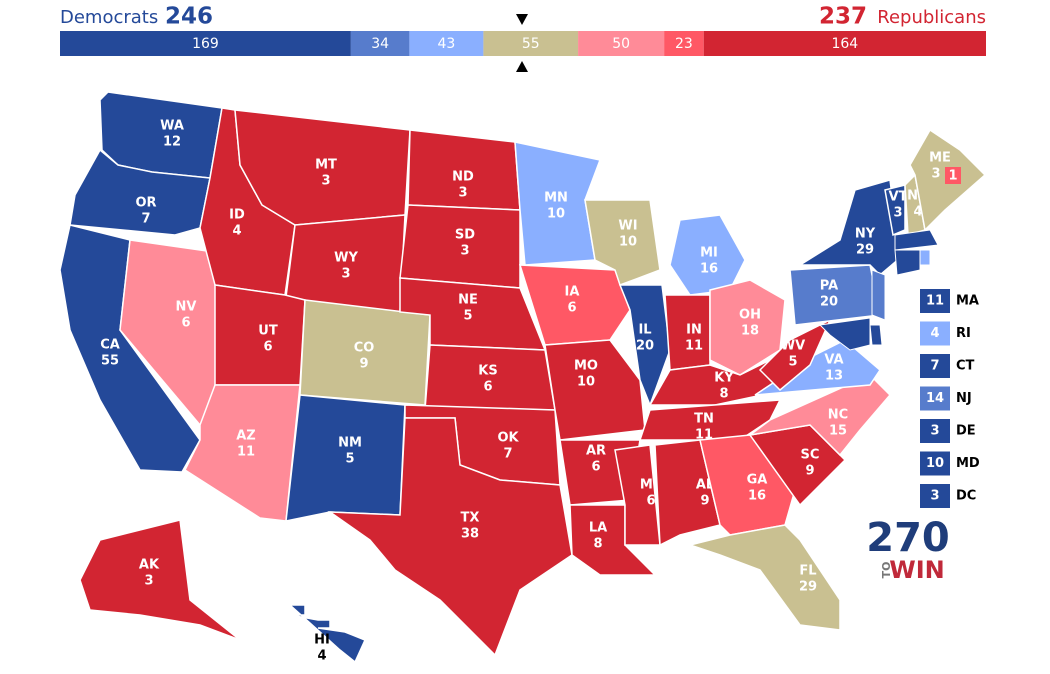 This screenshot has width=1050, height=674. What do you see at coordinates (172, 142) in the screenshot?
I see `state-votes: 12` at bounding box center [172, 142].